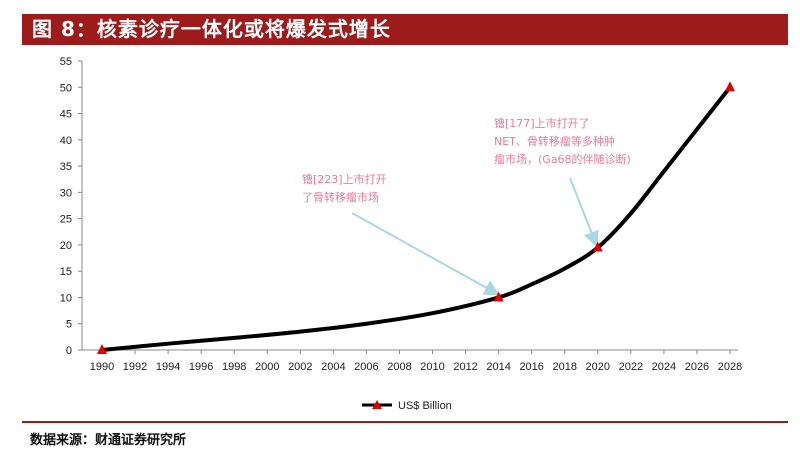 Image resolution: width=800 pixels, height=453 pixels. I want to click on x-tick-label: 2028, so click(730, 367).